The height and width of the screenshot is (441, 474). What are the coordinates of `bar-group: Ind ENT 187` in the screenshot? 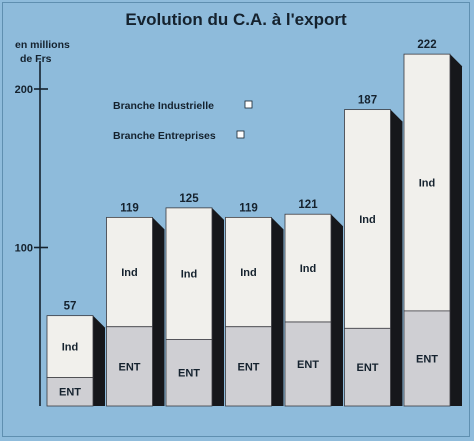 It's located at (373, 251).